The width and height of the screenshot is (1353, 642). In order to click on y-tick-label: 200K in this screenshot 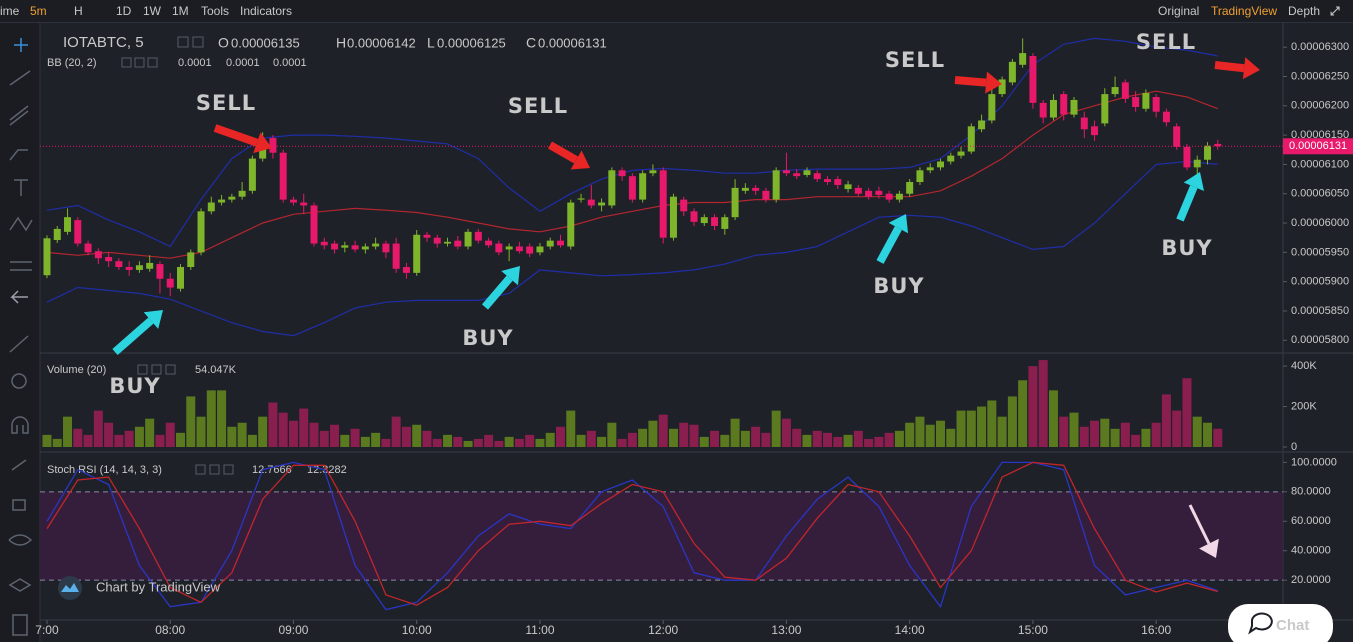, I will do `click(1304, 406)`.